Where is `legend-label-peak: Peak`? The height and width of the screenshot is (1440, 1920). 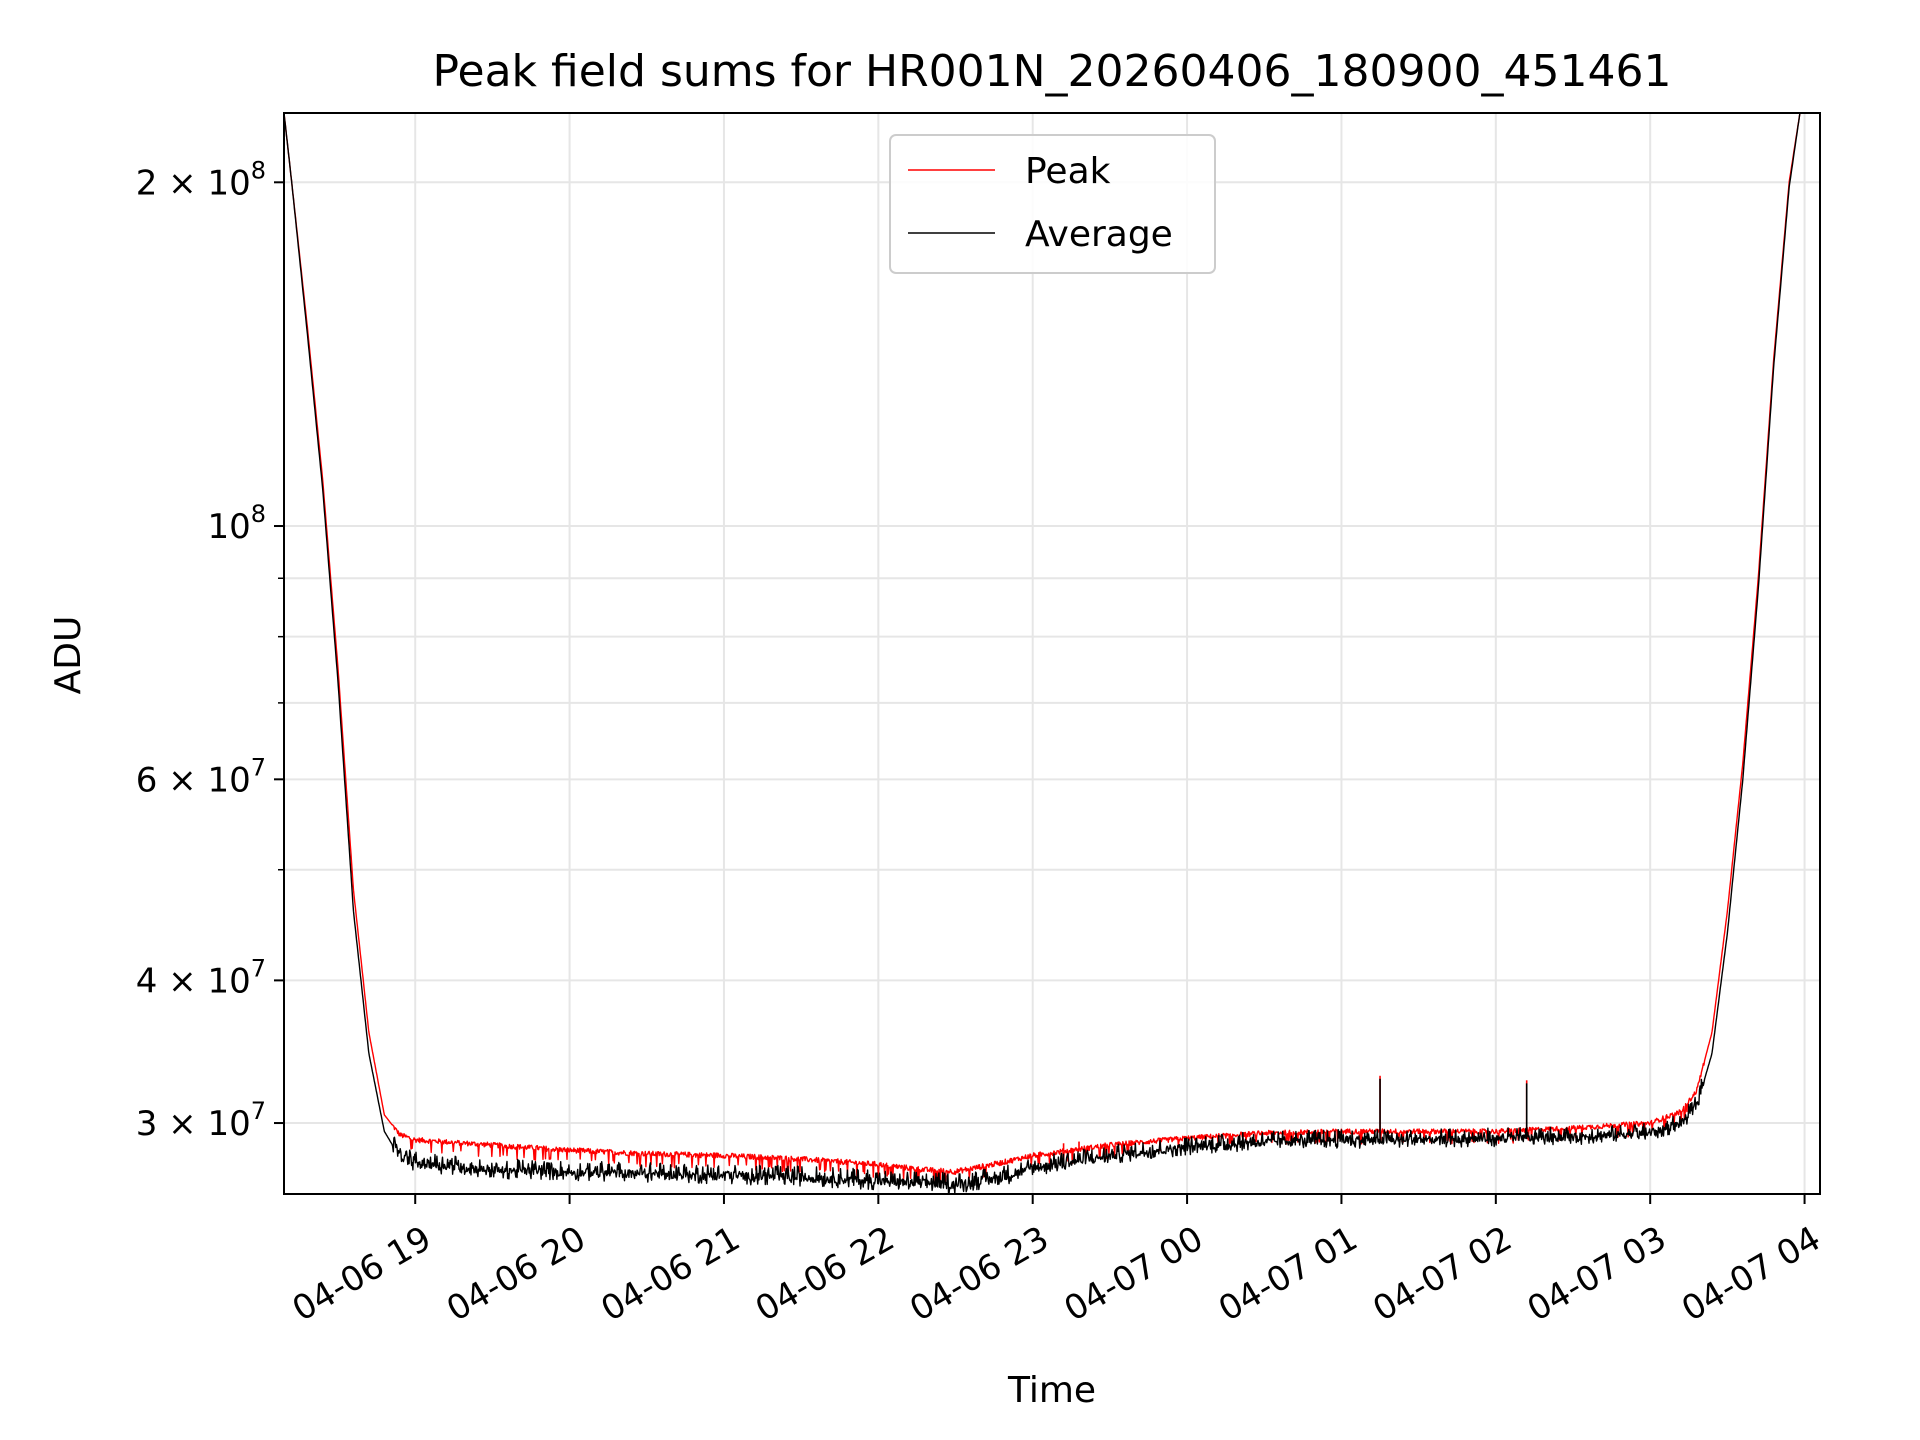 legend-label-peak: Peak is located at coordinates (1068, 171).